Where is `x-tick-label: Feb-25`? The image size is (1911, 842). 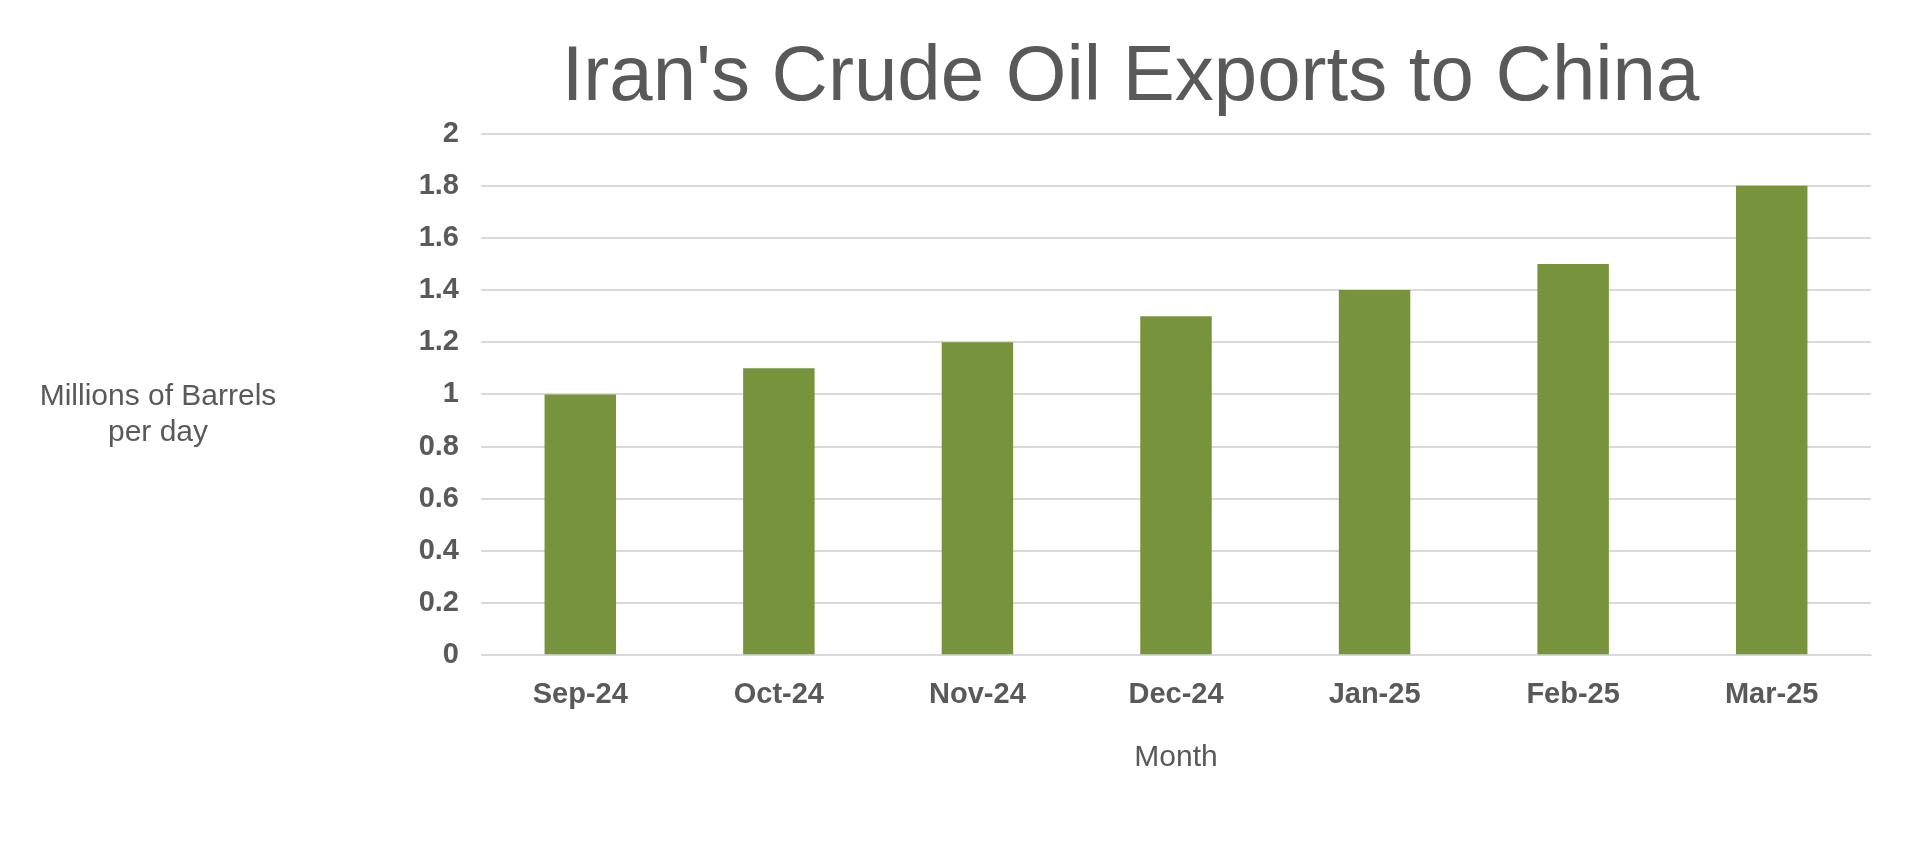 x-tick-label: Feb-25 is located at coordinates (1573, 692).